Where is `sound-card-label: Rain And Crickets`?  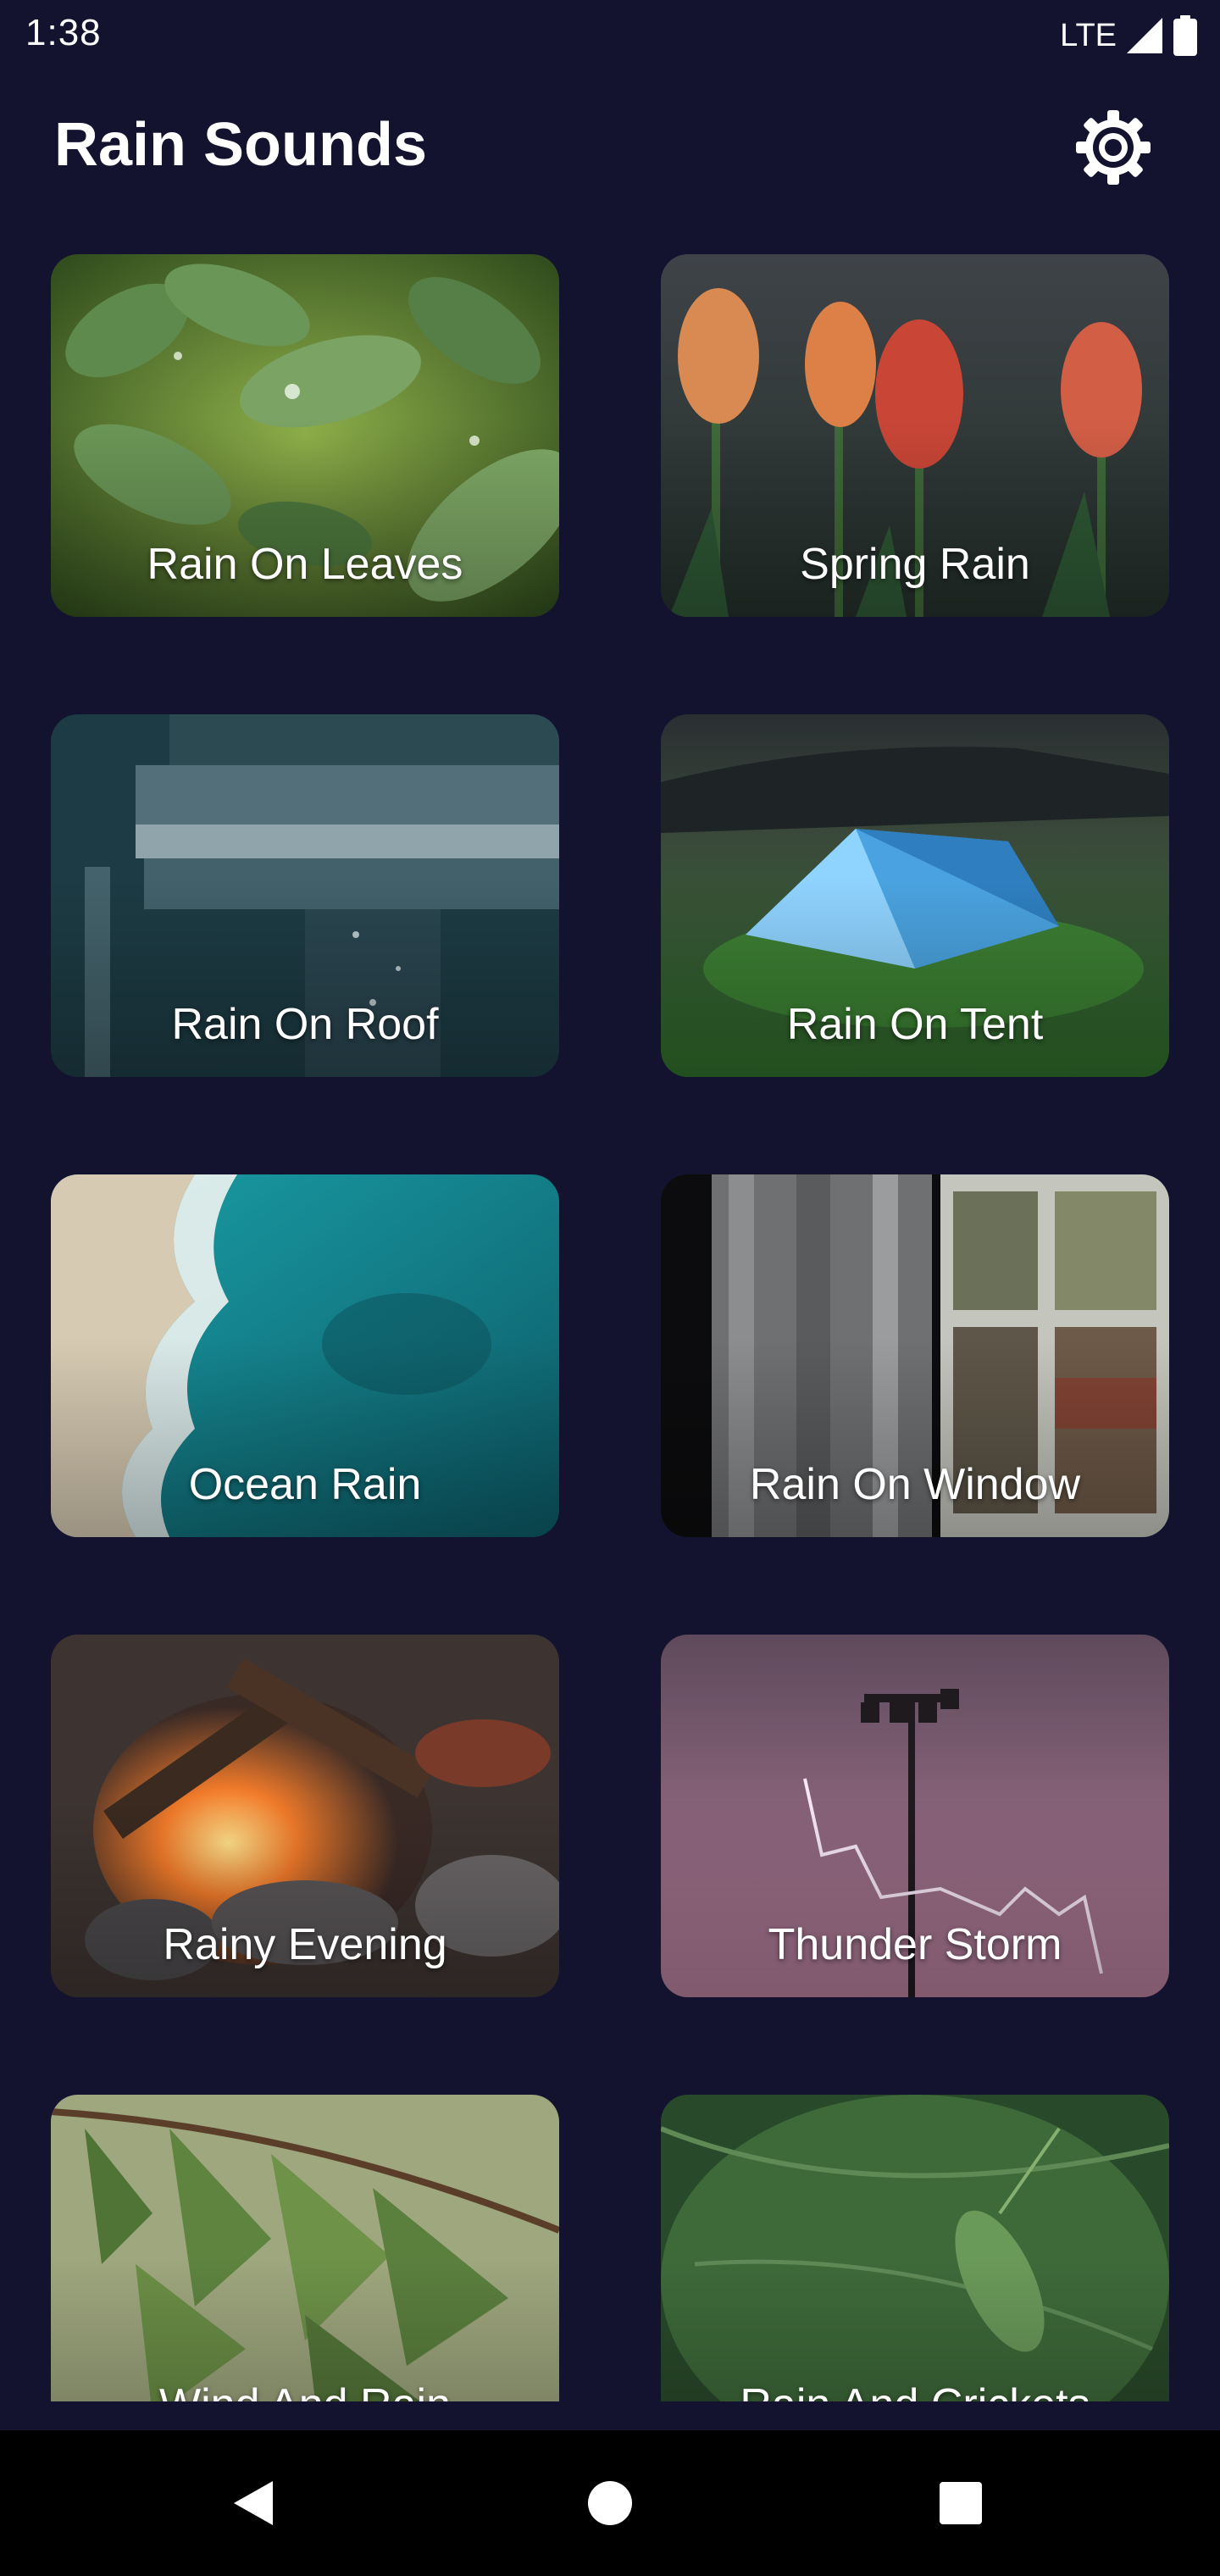
sound-card-label: Rain And Crickets is located at coordinates (915, 2390).